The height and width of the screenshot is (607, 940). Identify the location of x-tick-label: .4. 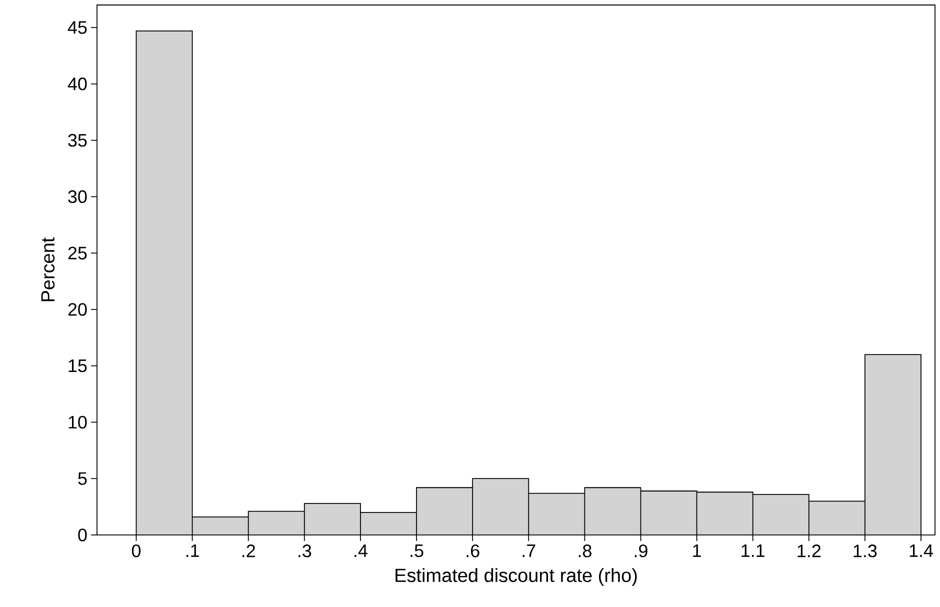
(361, 550).